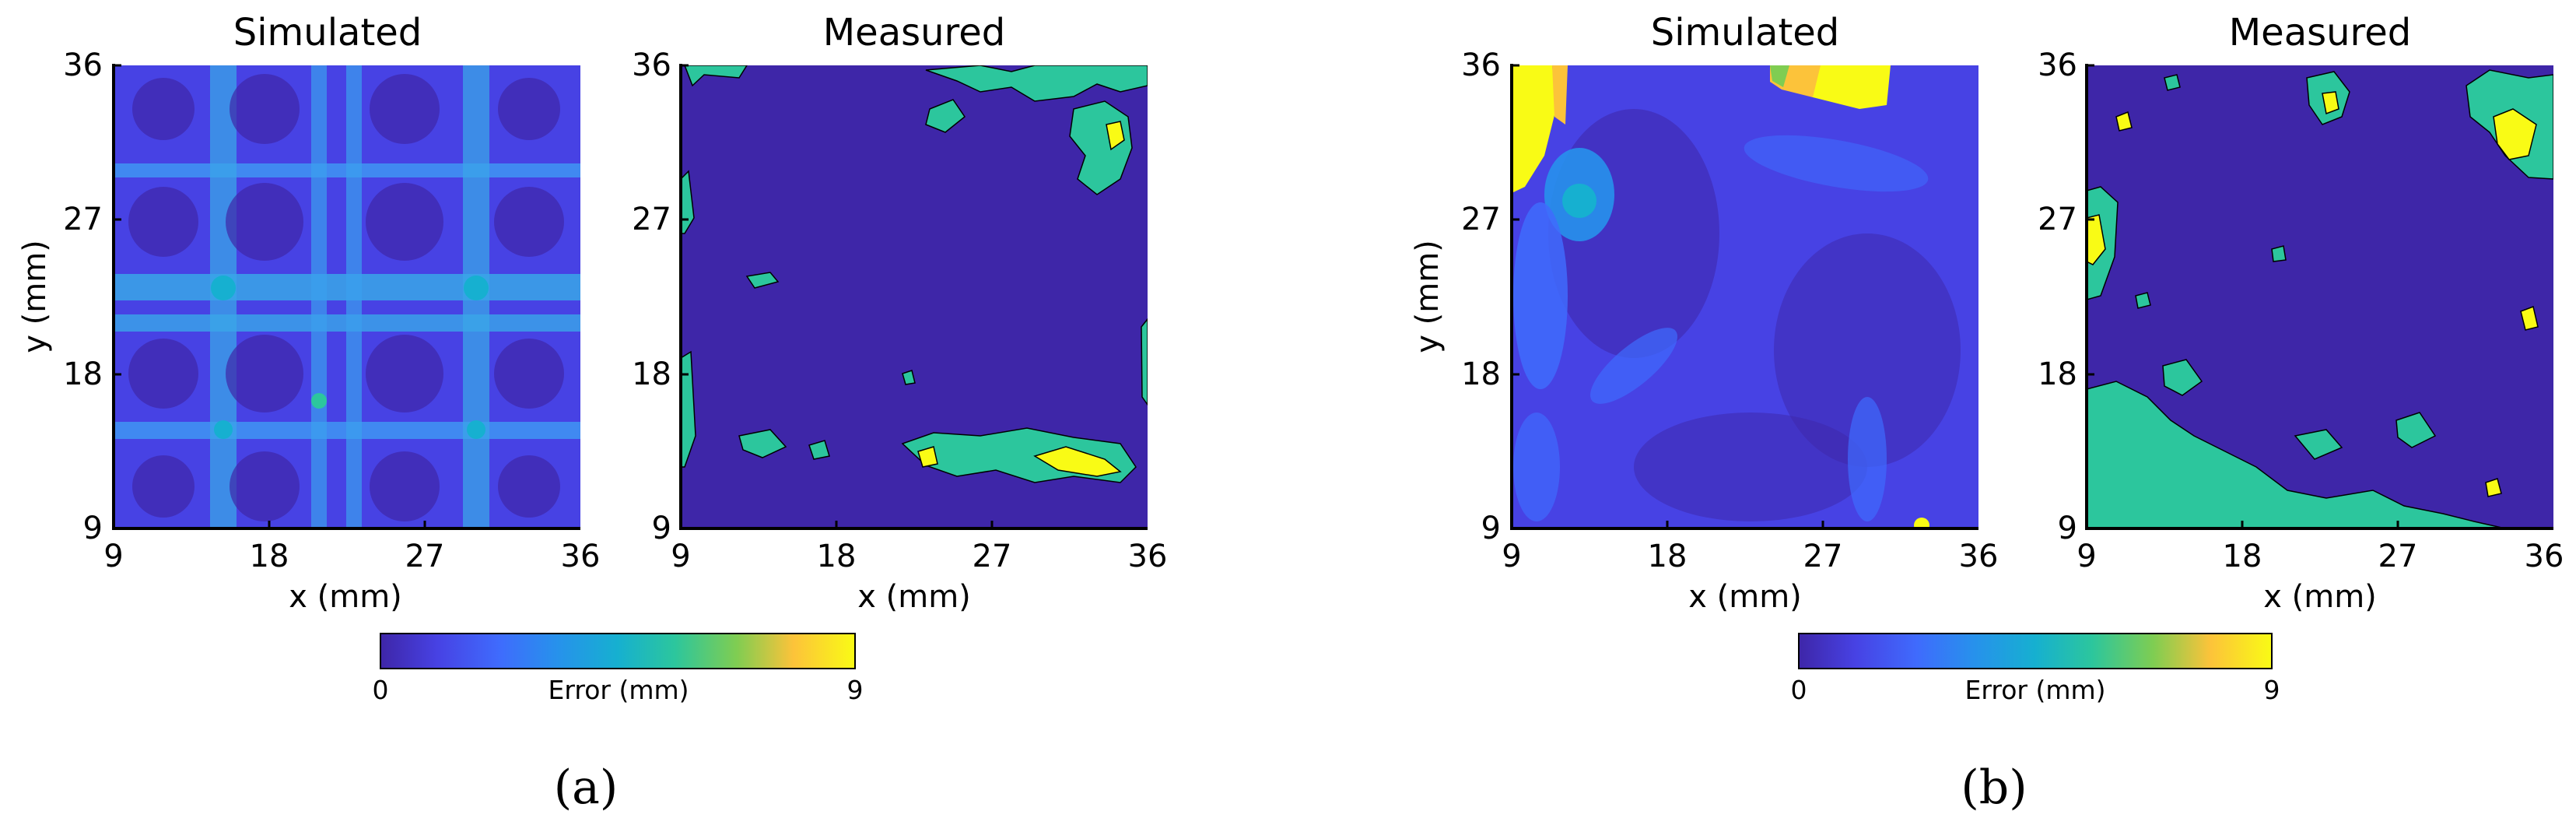  I want to click on colorbar-gradient, so click(618, 651).